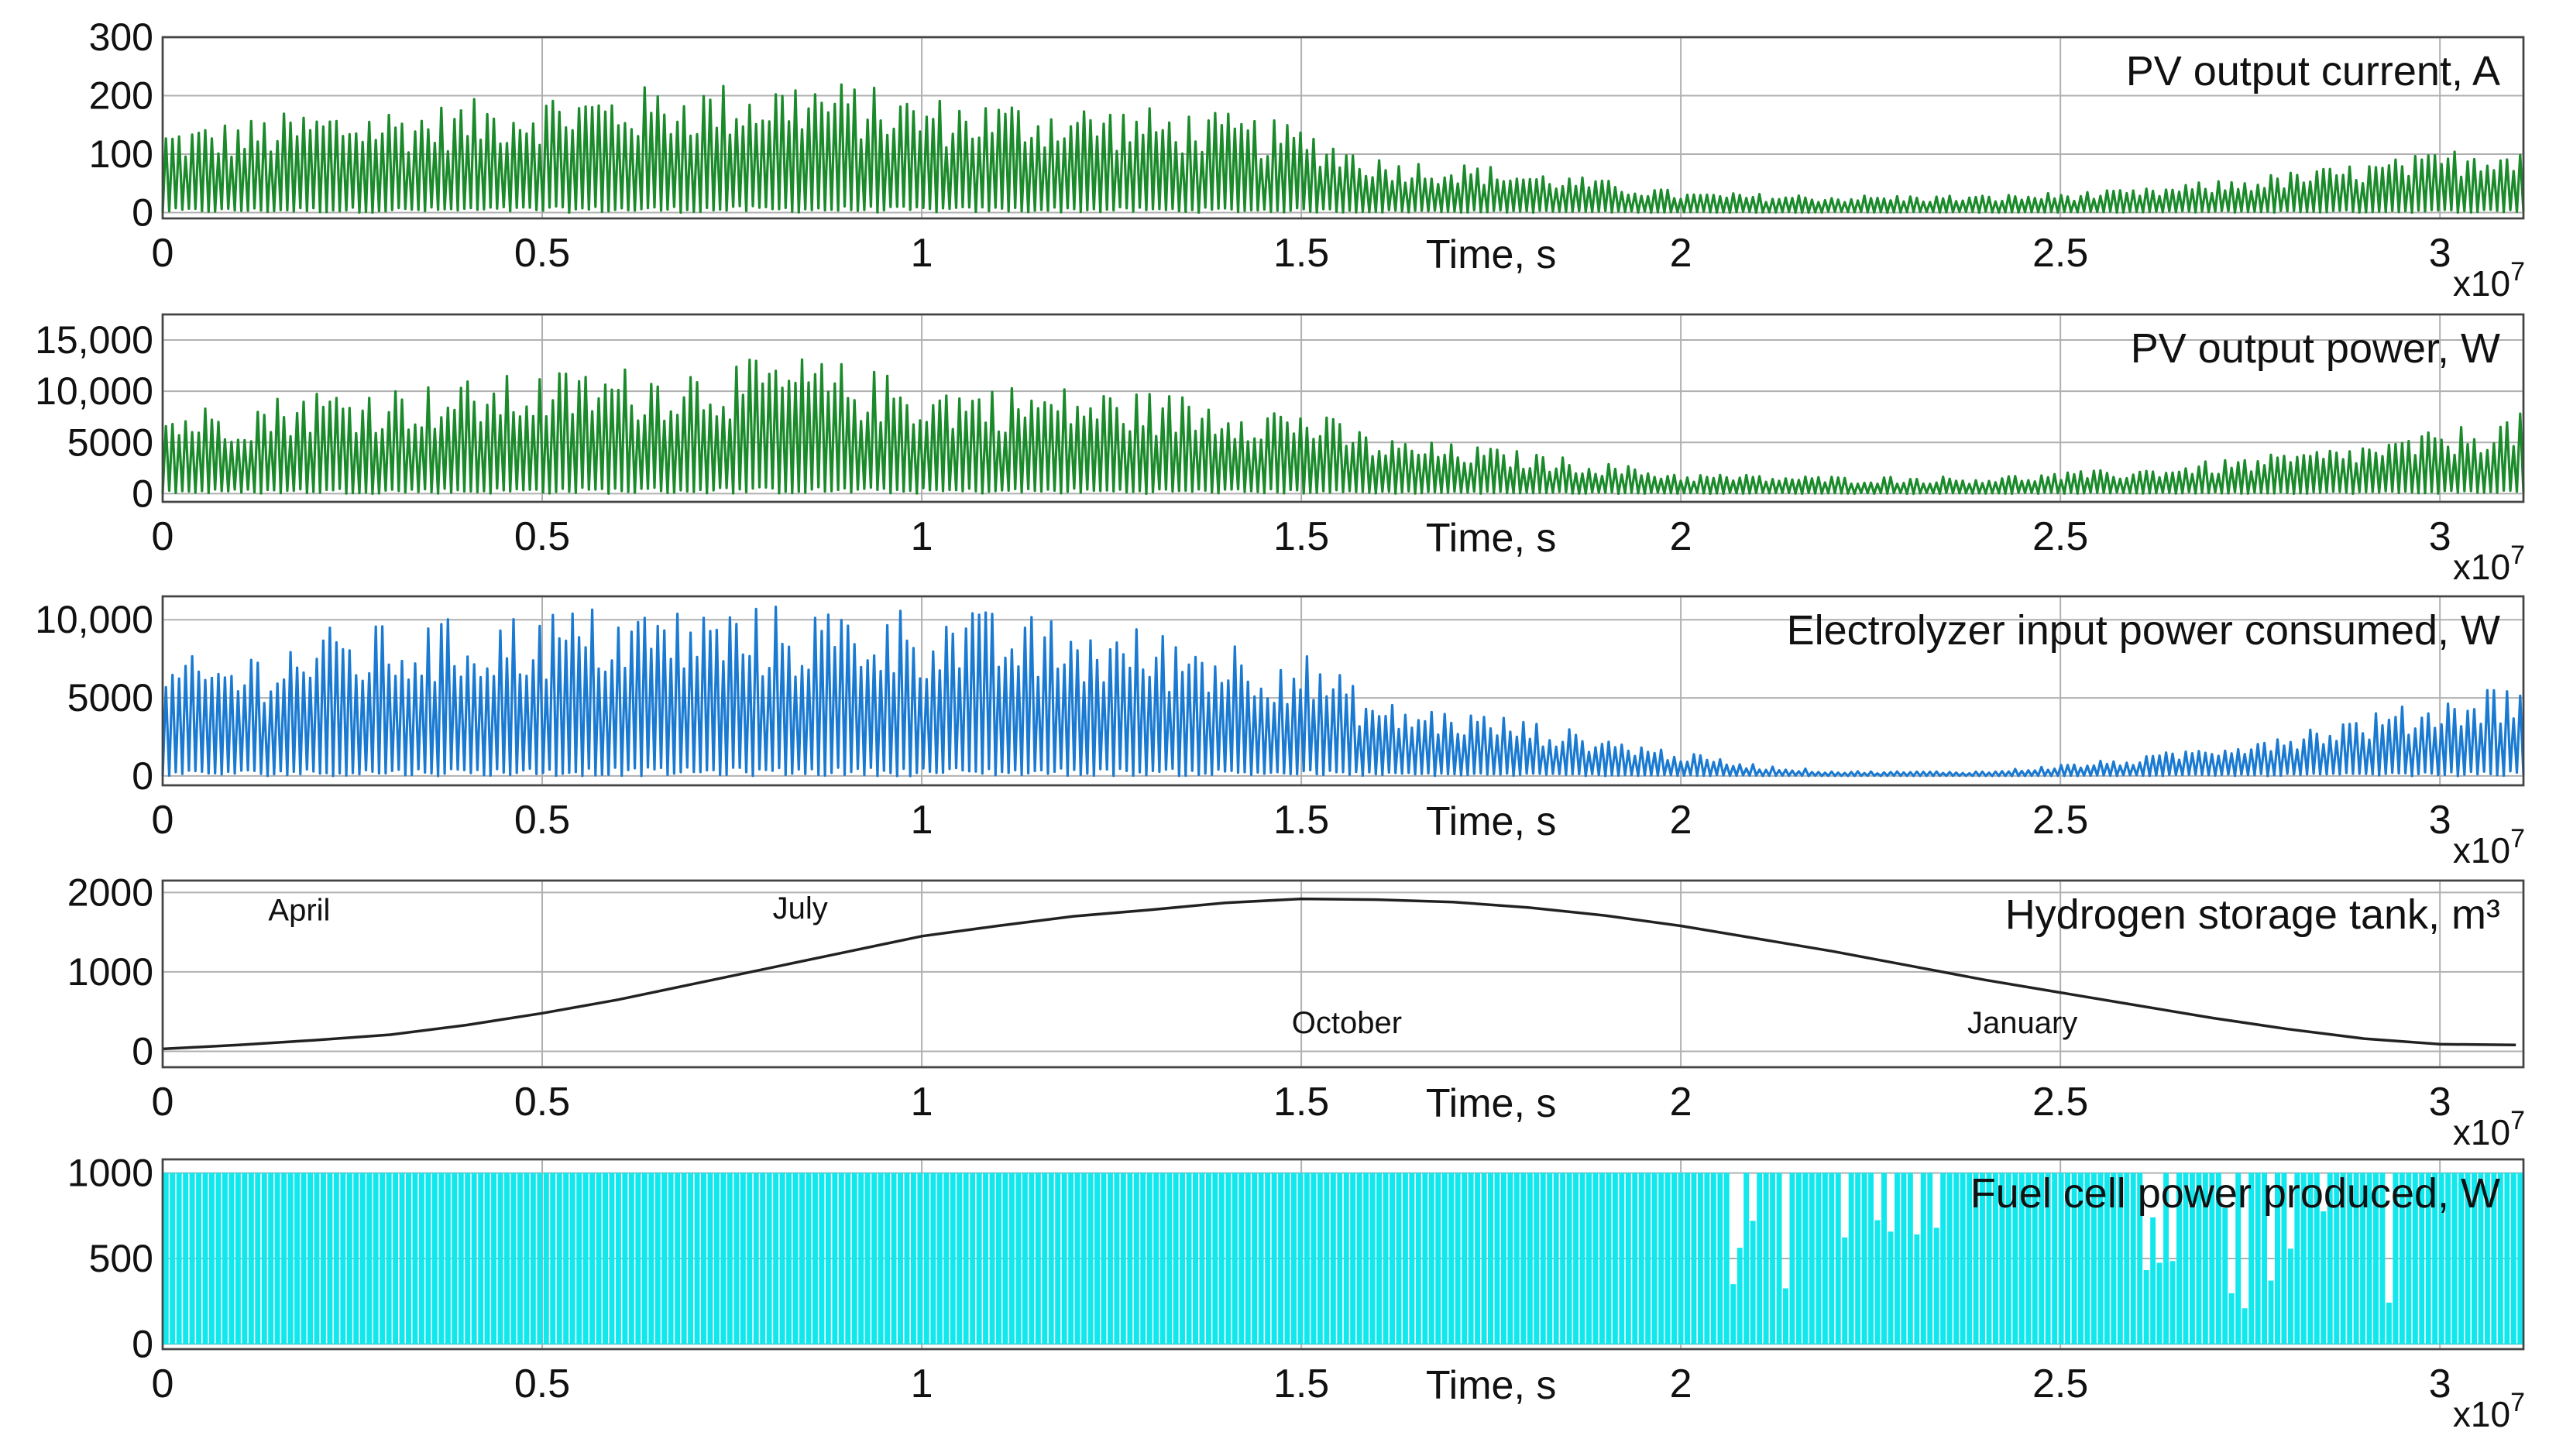 This screenshot has width=2549, height=1456. What do you see at coordinates (1343, 149) in the screenshot?
I see `data-series-pv-current` at bounding box center [1343, 149].